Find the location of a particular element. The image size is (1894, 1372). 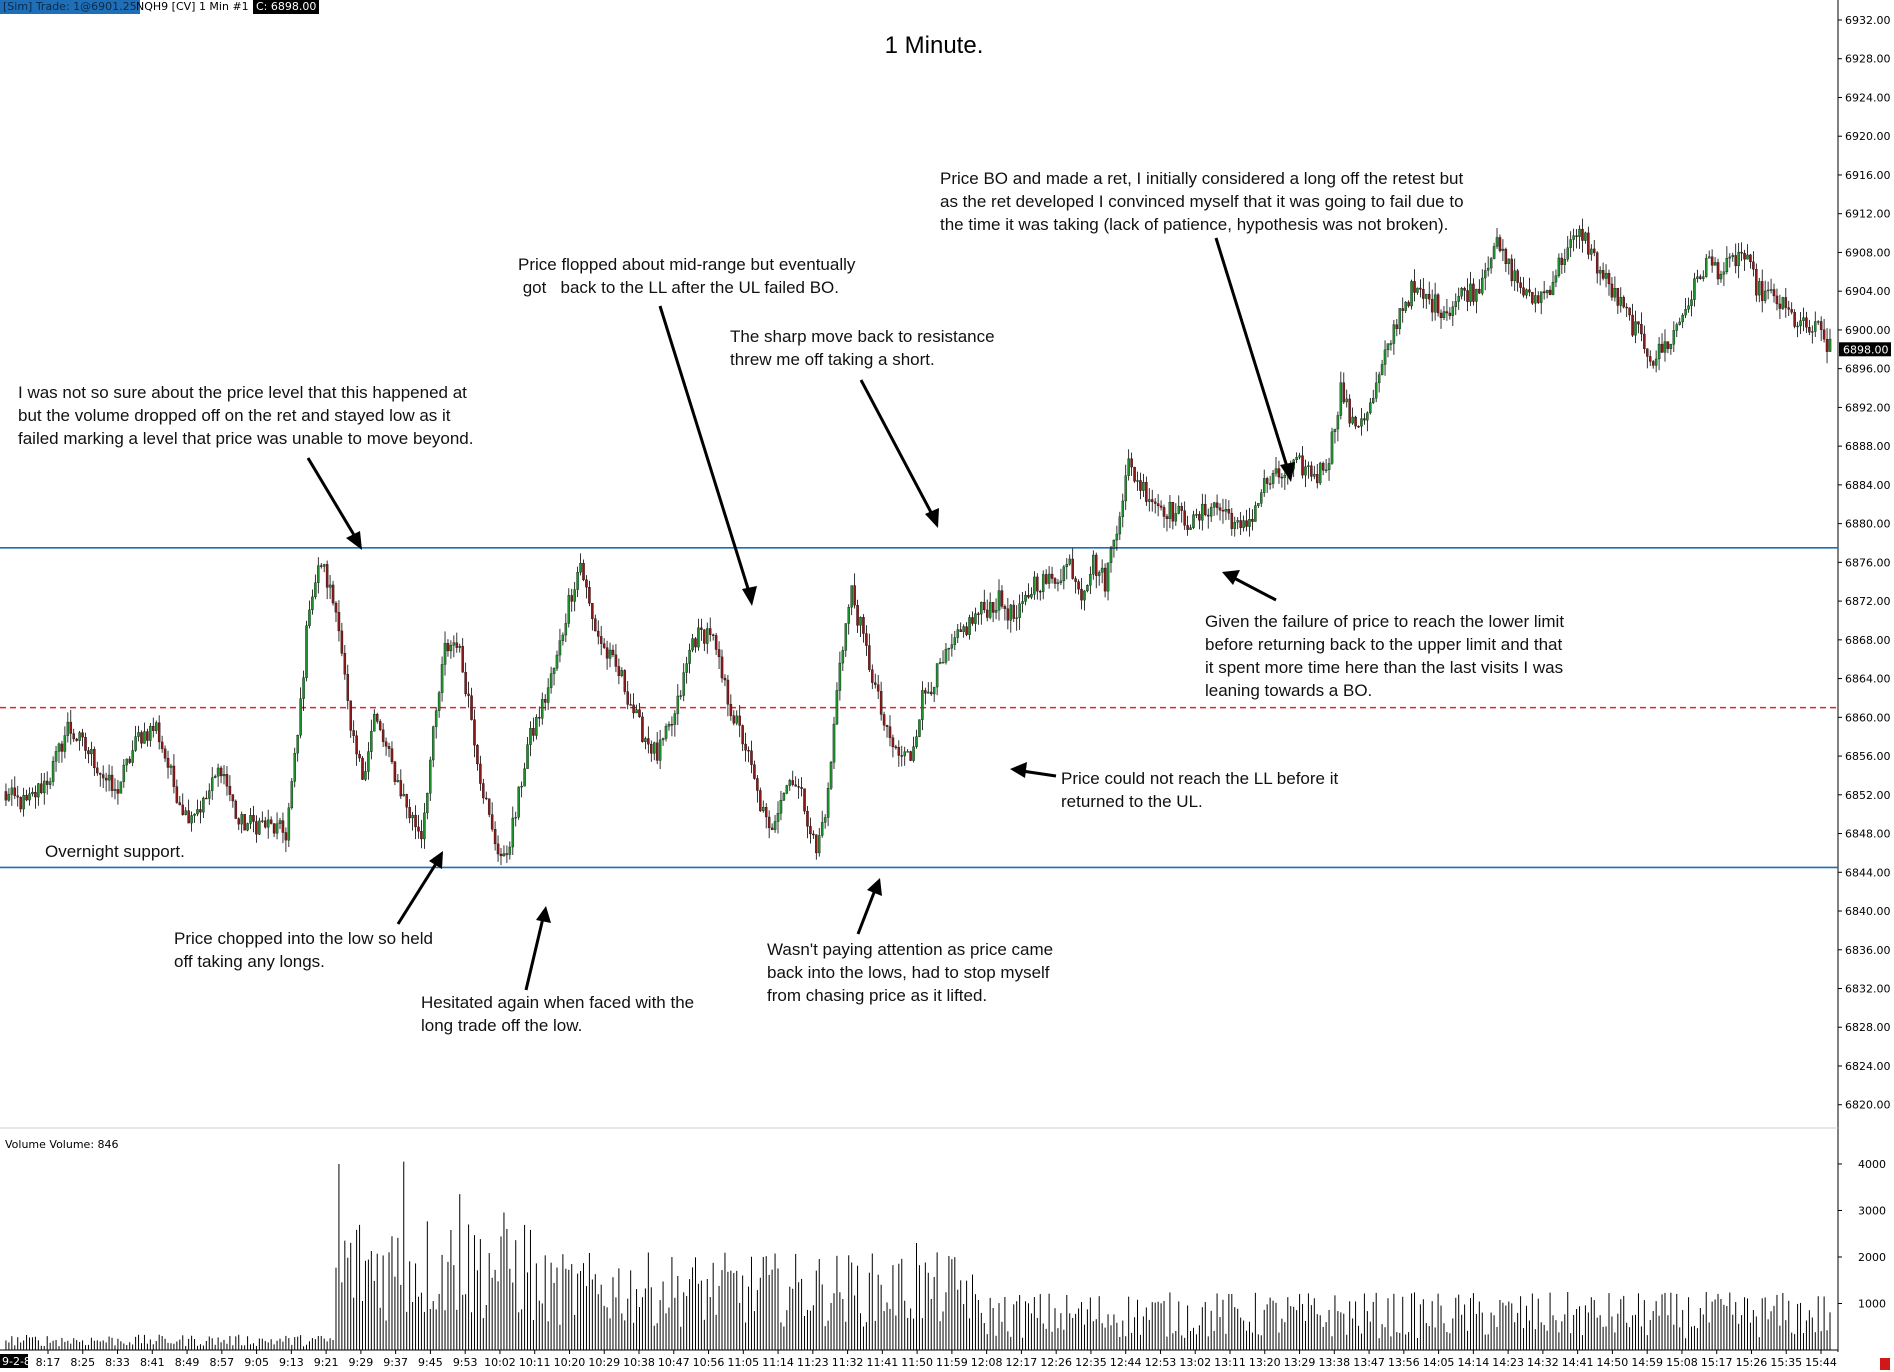

time-tick-label: 13:47 is located at coordinates (1369, 1362).